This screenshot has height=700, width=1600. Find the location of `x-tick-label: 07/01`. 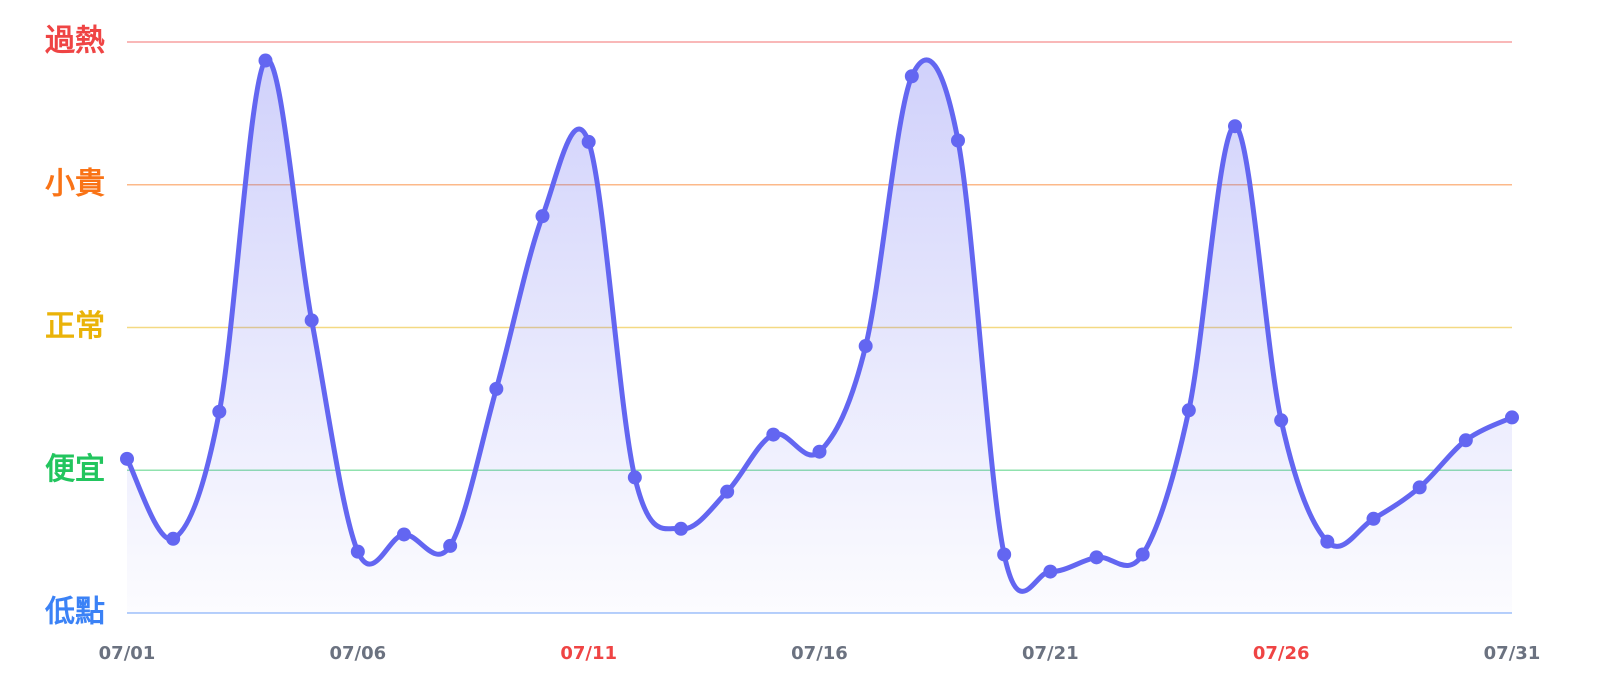

x-tick-label: 07/01 is located at coordinates (127, 653).